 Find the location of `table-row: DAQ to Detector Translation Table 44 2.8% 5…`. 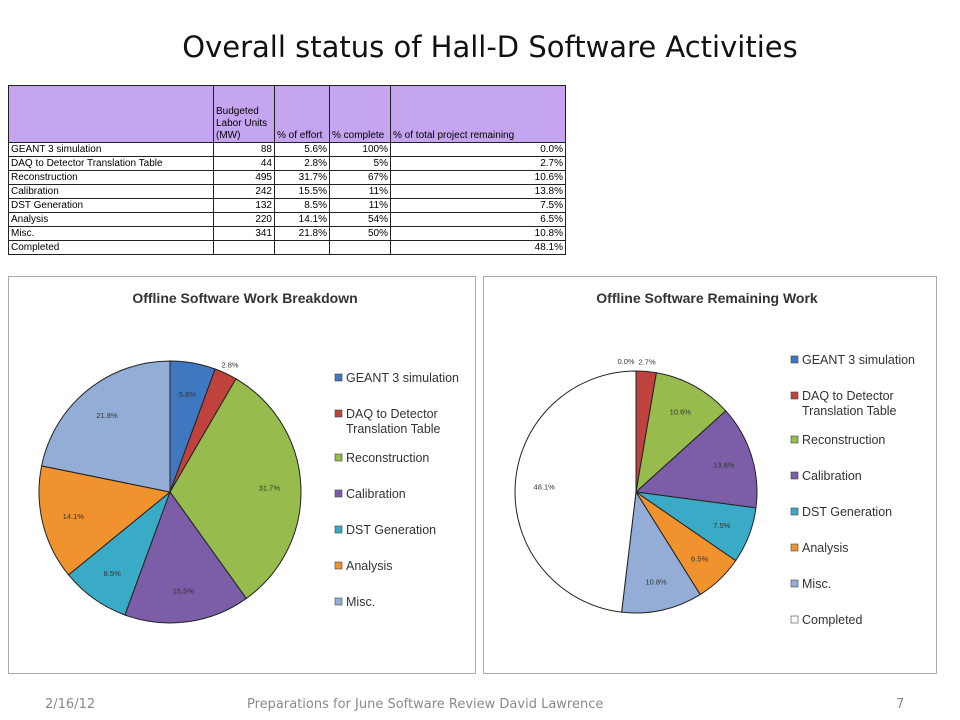

table-row: DAQ to Detector Translation Table 44 2.8% 5… is located at coordinates (287, 163).